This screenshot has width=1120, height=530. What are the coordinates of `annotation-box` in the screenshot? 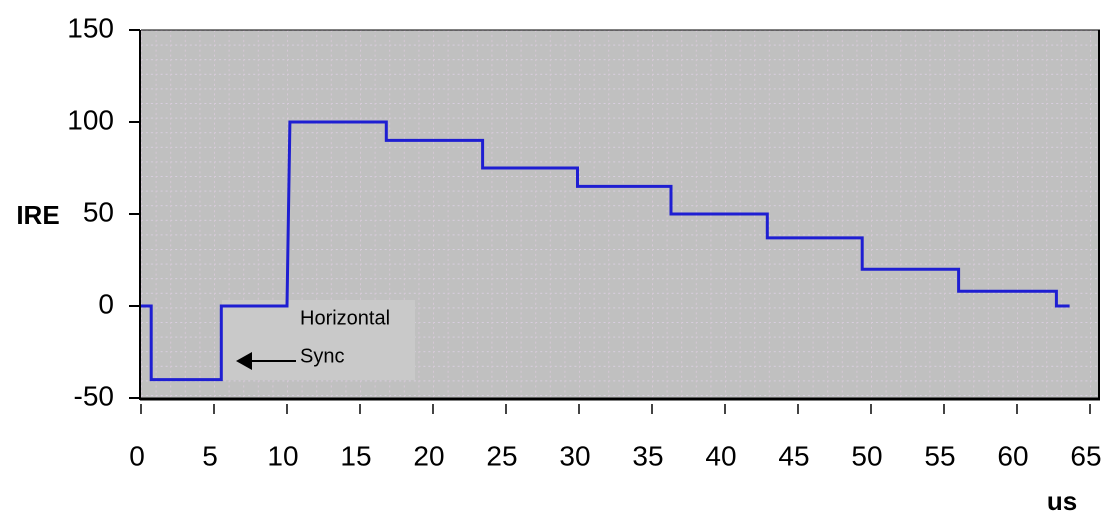 It's located at (318, 340).